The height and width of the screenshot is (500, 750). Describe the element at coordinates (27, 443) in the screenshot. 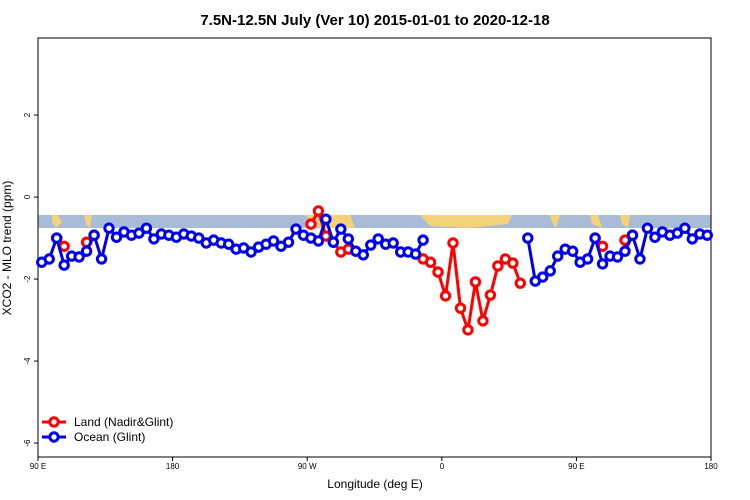

I see `y-tick-label: -6` at that location.